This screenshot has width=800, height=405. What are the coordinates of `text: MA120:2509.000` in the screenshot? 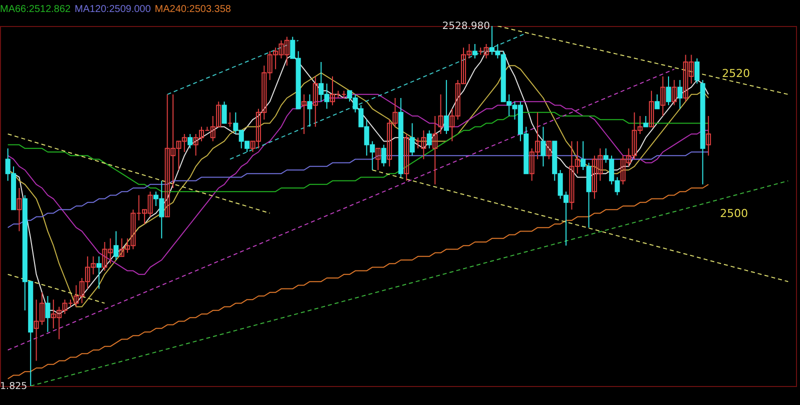 It's located at (112, 9).